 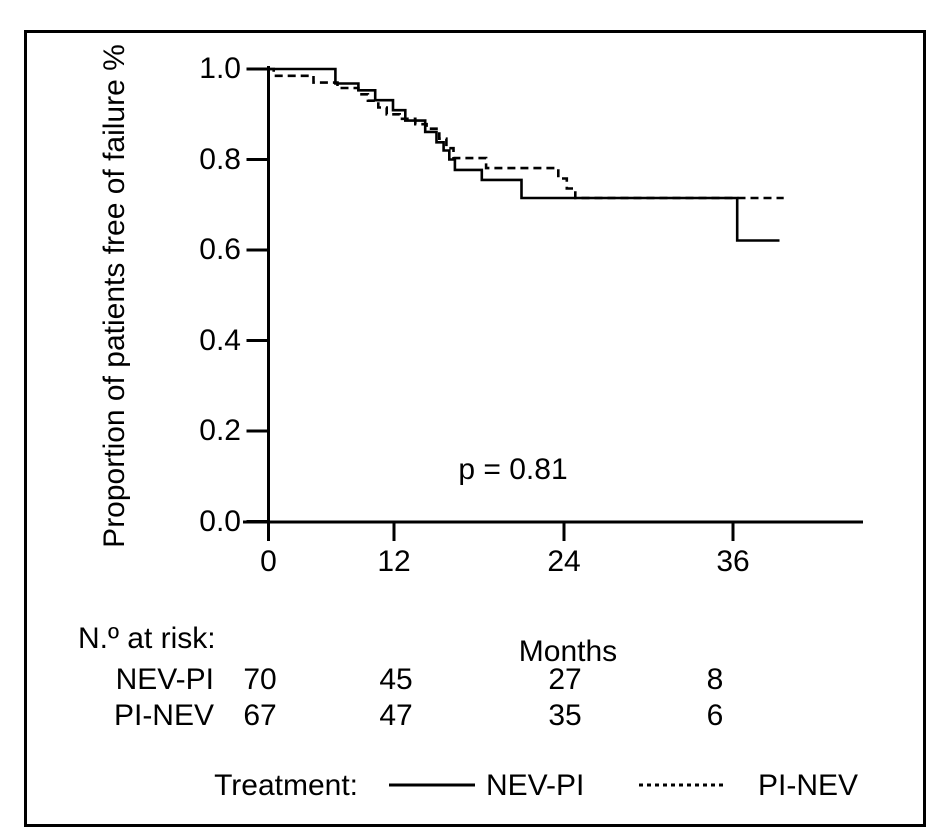 What do you see at coordinates (260, 679) in the screenshot?
I see `risk-count: 70` at bounding box center [260, 679].